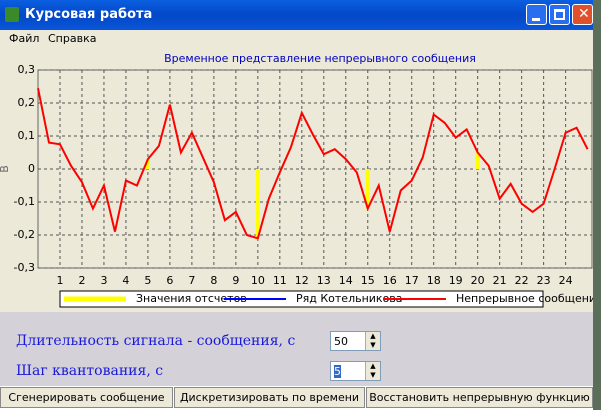 The height and width of the screenshot is (410, 601). I want to click on x-tick-label: 7, so click(191, 280).